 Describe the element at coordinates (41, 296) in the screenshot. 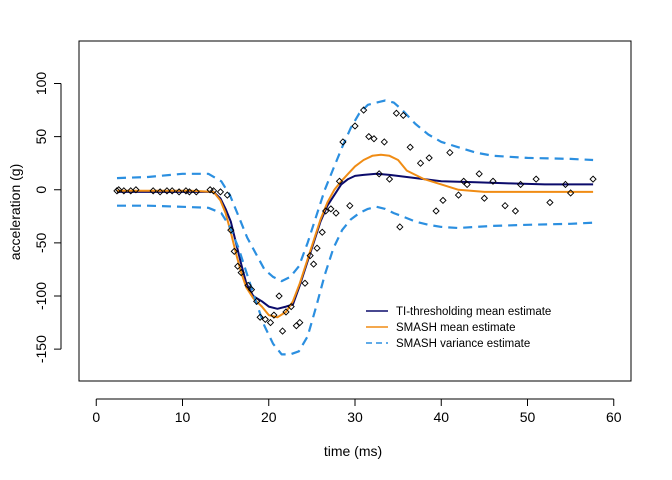

I see `y-tick-label: -100` at that location.